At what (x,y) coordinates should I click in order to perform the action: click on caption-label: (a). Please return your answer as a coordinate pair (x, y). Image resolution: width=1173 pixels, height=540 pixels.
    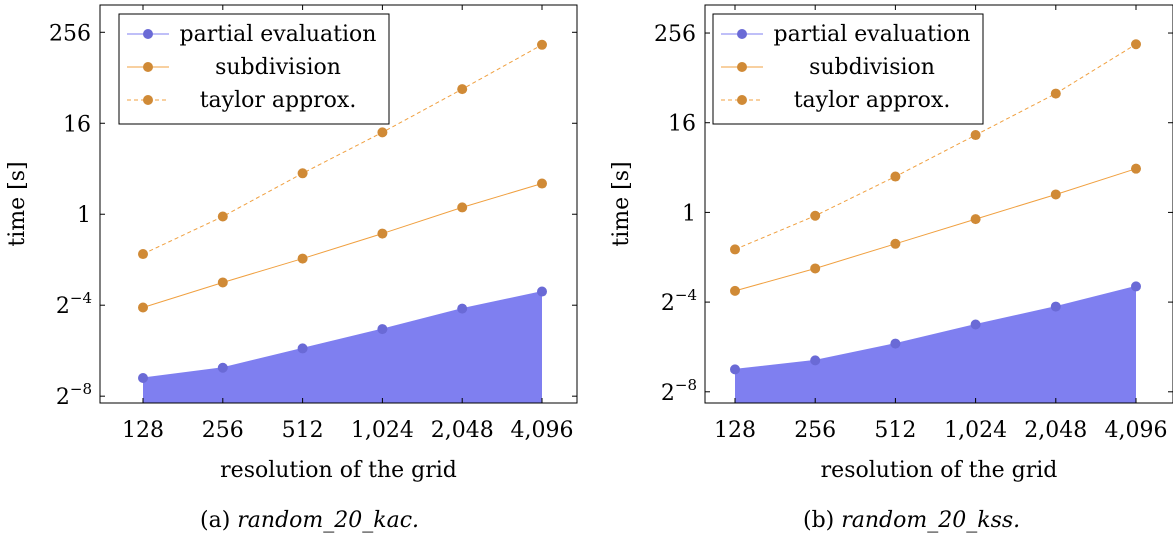
    Looking at the image, I should click on (218, 520).